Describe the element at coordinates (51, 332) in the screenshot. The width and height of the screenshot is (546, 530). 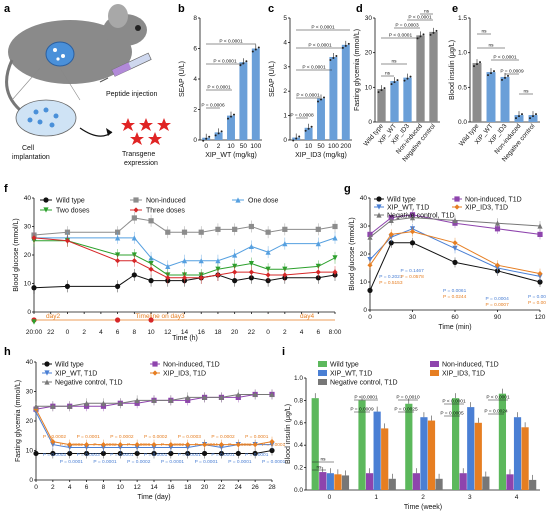
I see `chart-f-xtick-label: 22` at that location.